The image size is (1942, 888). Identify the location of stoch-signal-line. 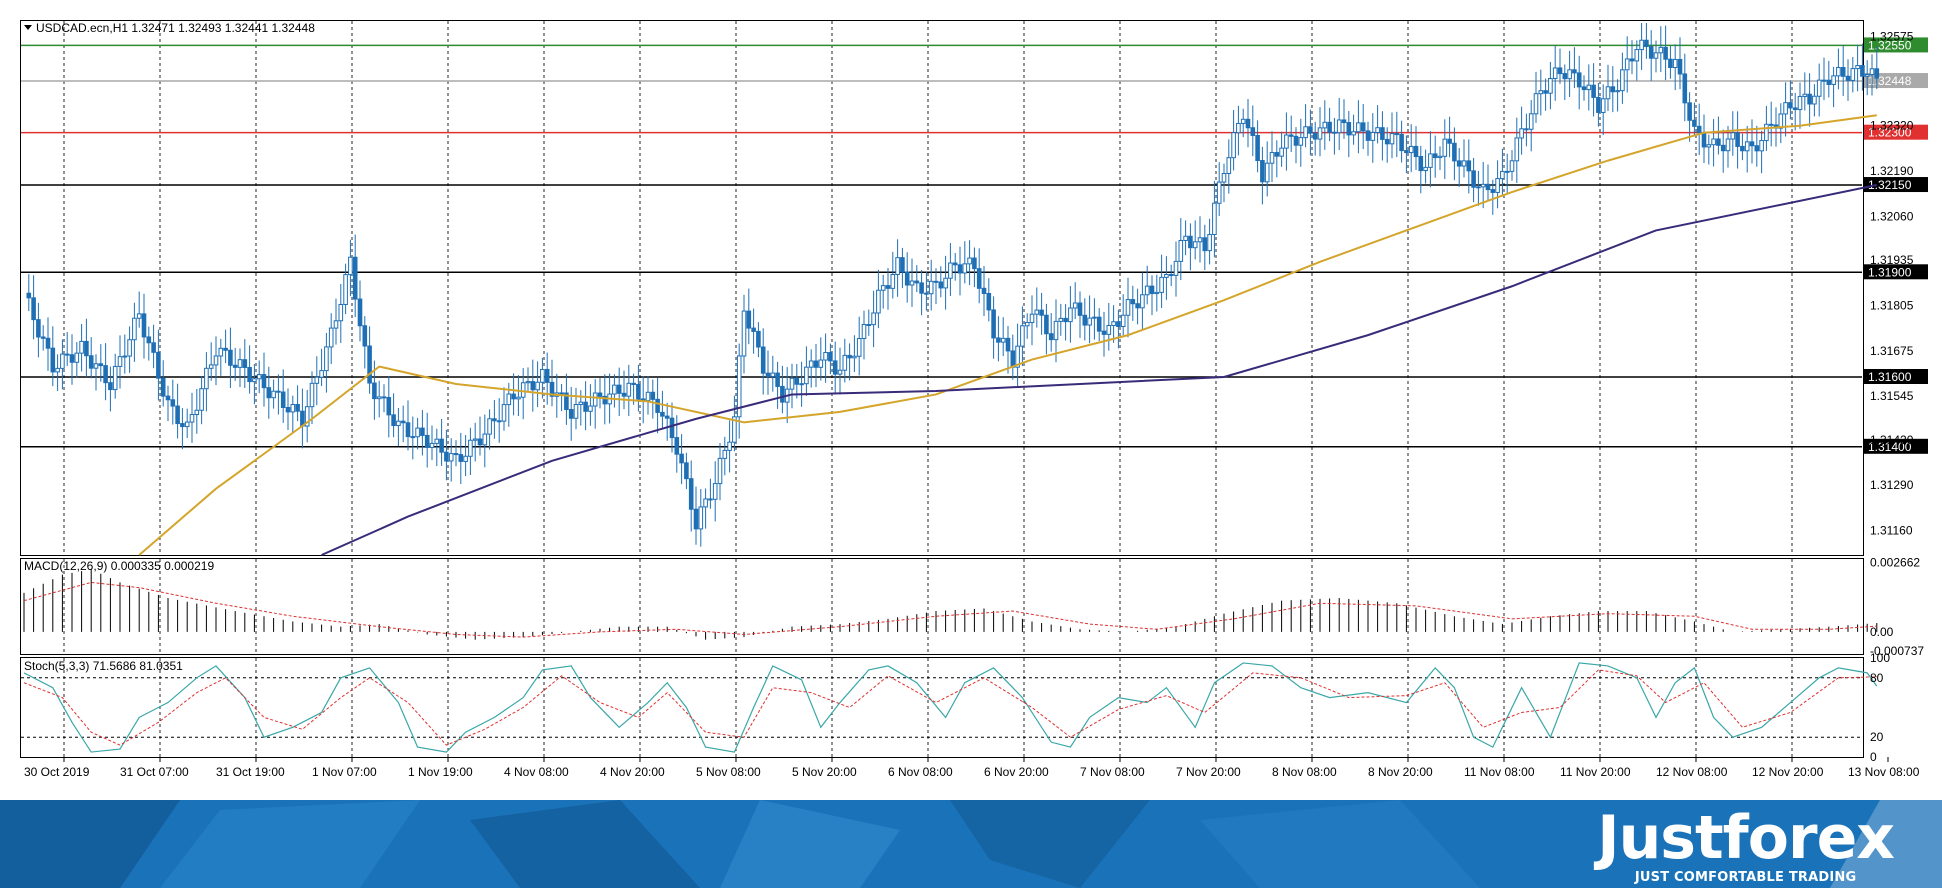
(950, 707).